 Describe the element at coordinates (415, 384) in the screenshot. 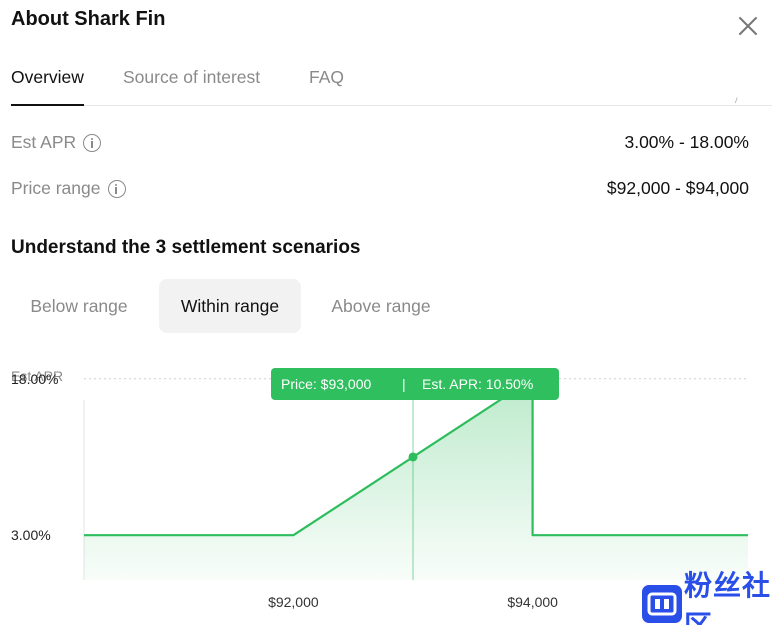

I see `chart-tooltip: Price: $93,000 | Est. APR: 10.50%` at that location.